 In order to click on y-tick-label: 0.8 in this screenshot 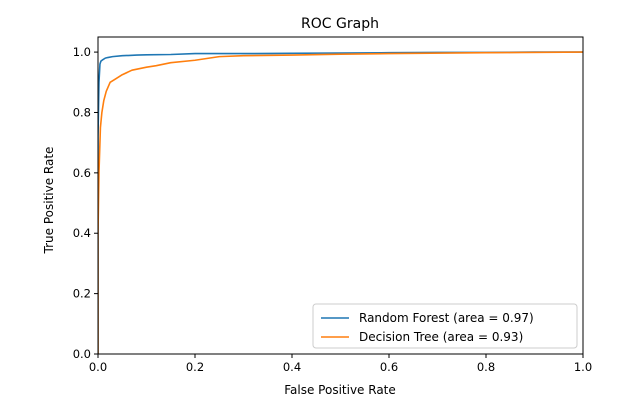, I will do `click(82, 112)`.